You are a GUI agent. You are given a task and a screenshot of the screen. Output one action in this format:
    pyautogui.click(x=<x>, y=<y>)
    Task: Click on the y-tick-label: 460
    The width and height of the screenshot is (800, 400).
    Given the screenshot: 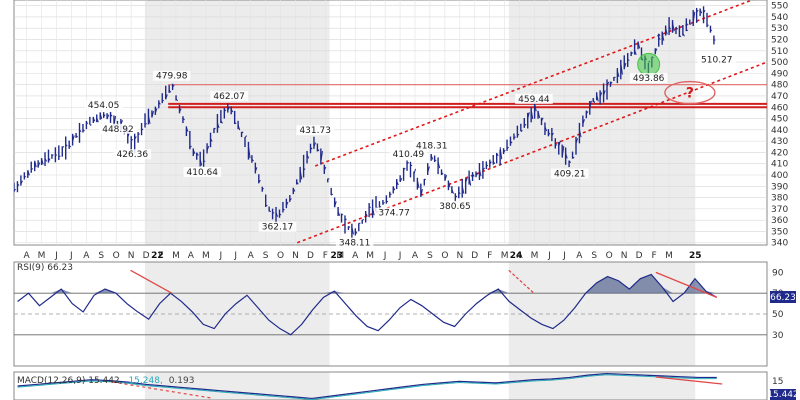 What is the action you would take?
    pyautogui.click(x=779, y=108)
    